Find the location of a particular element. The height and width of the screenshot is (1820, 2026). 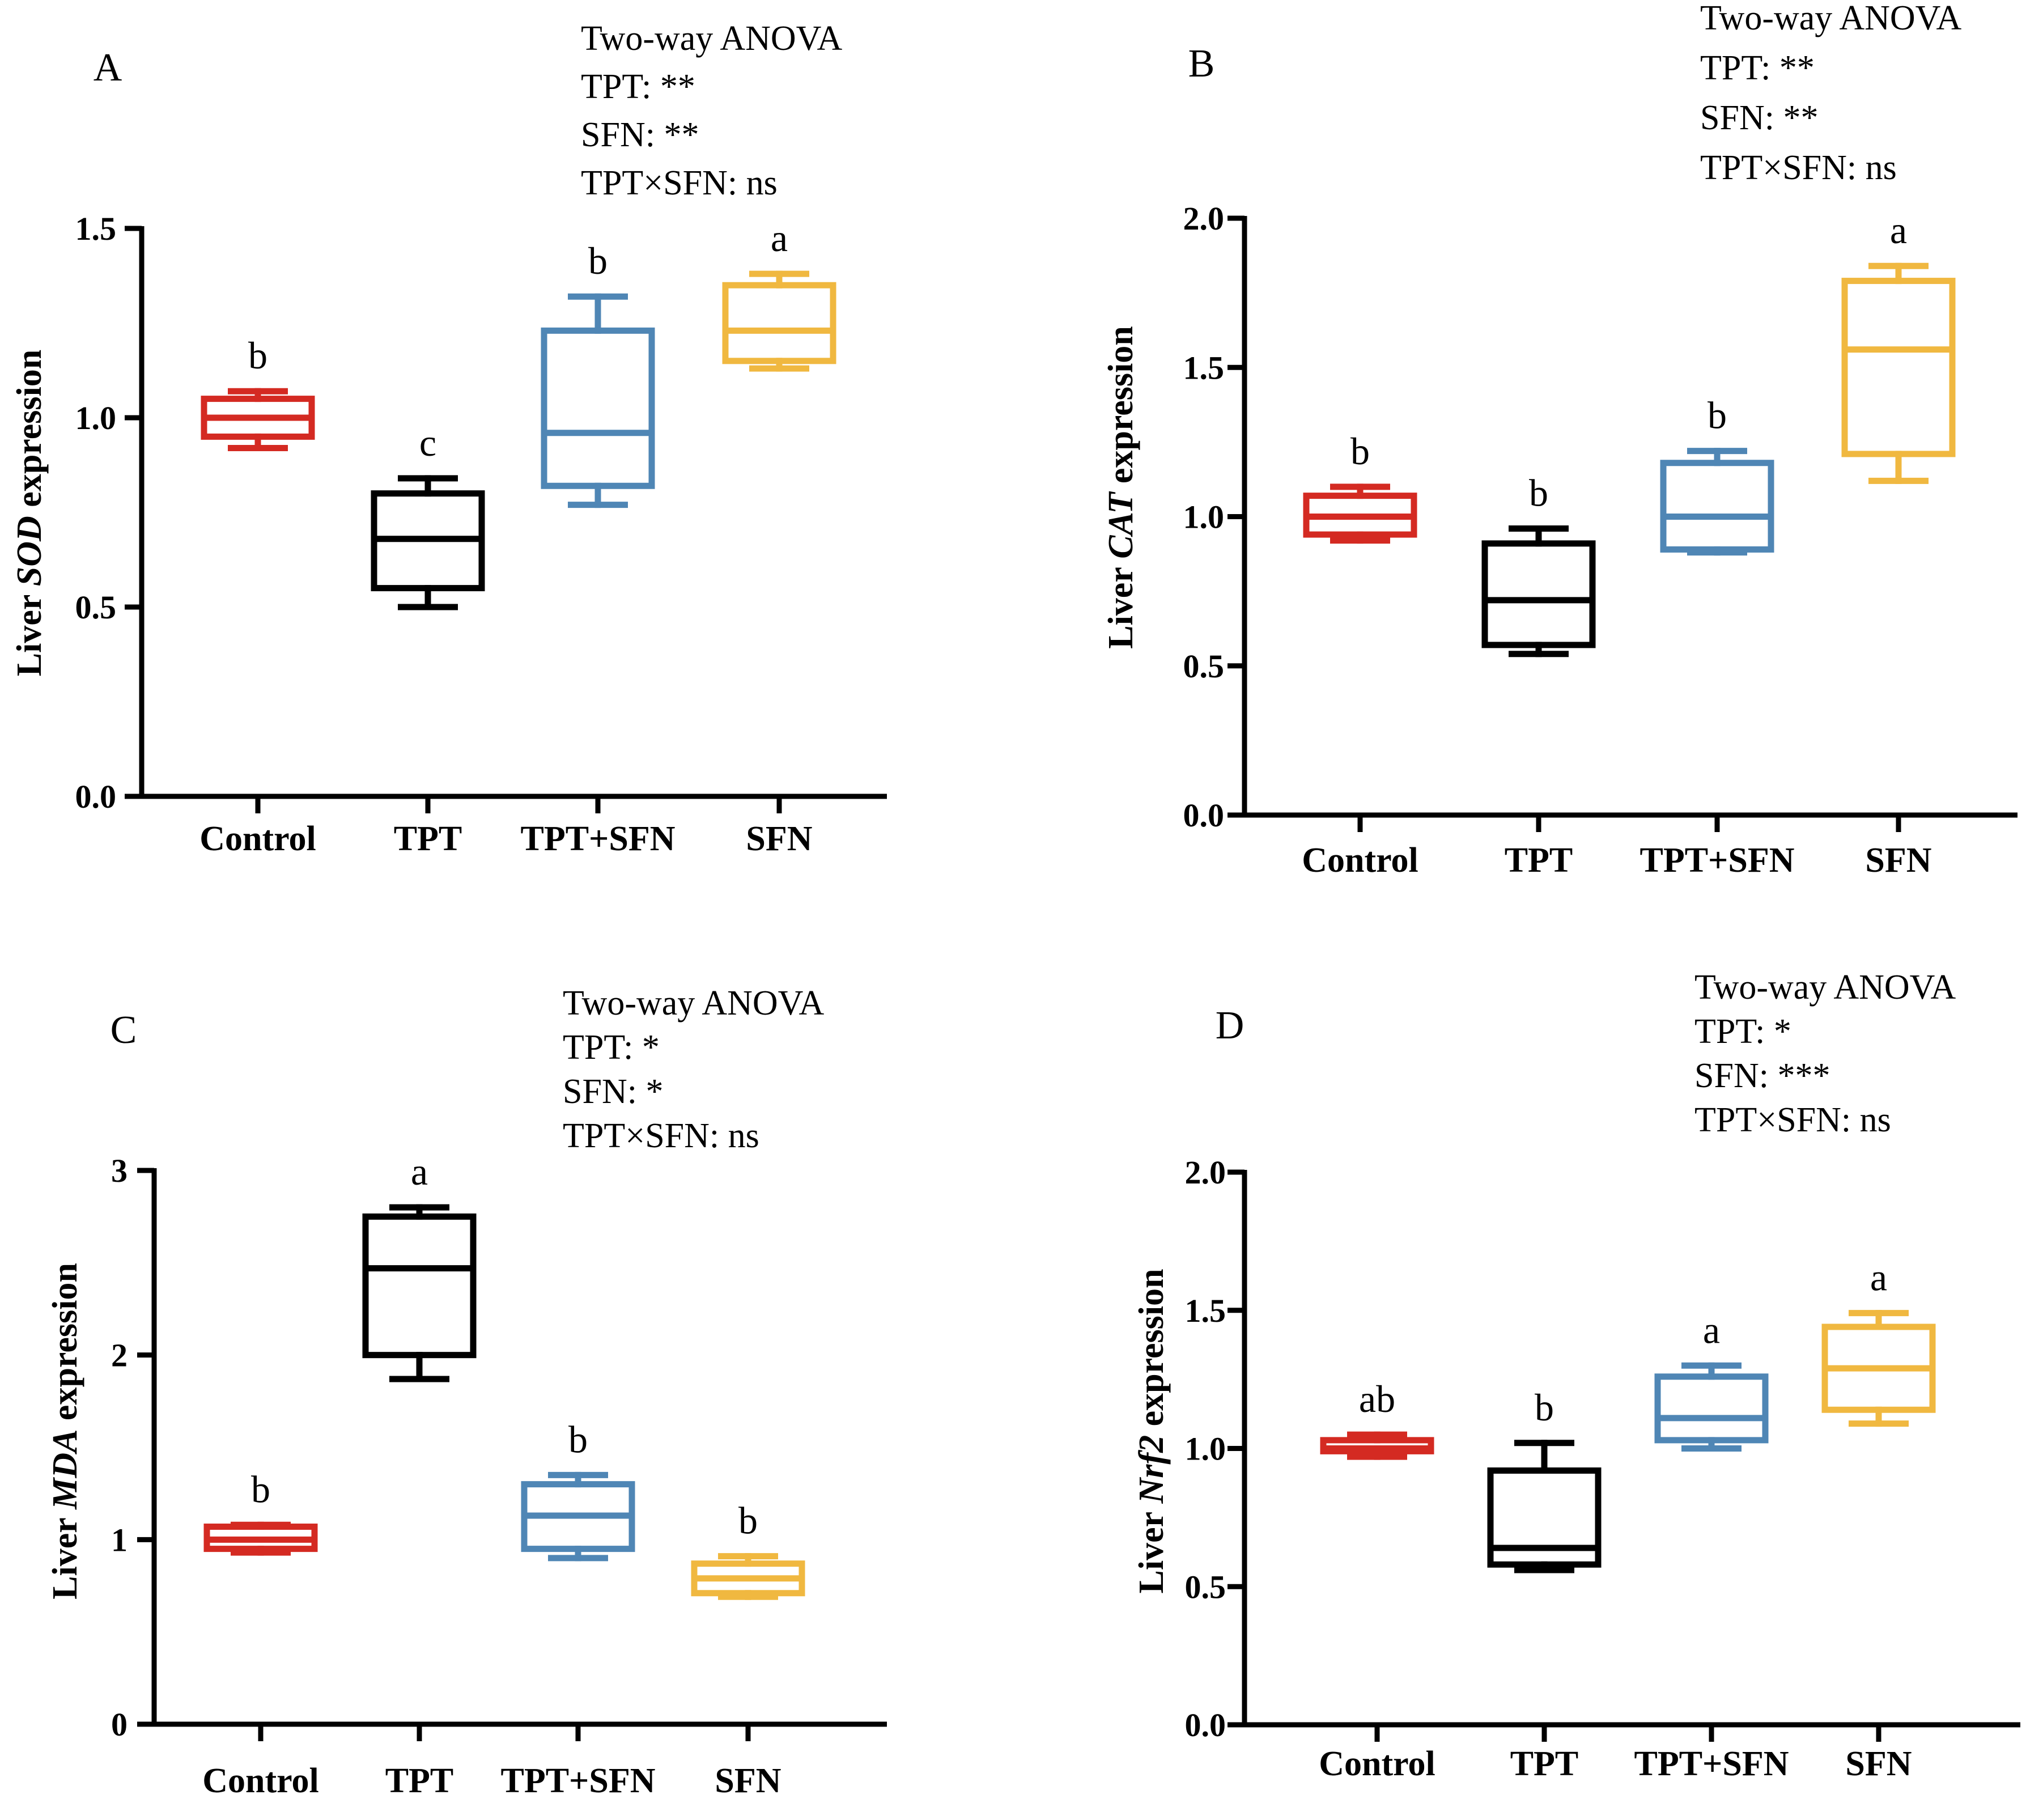

significance-letter: ab is located at coordinates (1377, 1398).